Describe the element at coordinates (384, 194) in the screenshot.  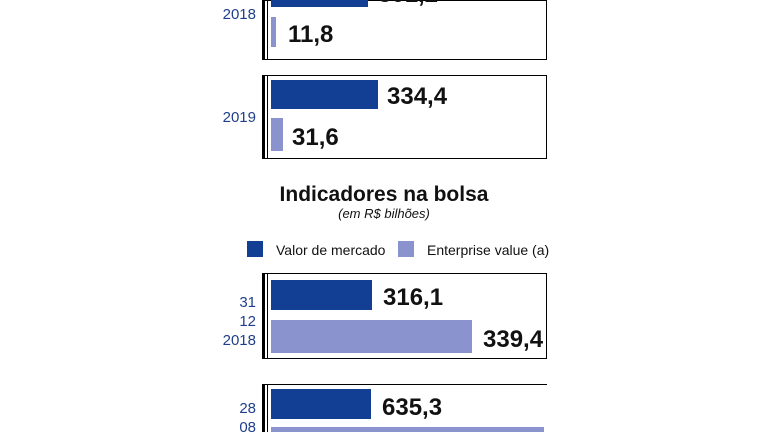
I see `chart-title: Indicadores na bolsa` at that location.